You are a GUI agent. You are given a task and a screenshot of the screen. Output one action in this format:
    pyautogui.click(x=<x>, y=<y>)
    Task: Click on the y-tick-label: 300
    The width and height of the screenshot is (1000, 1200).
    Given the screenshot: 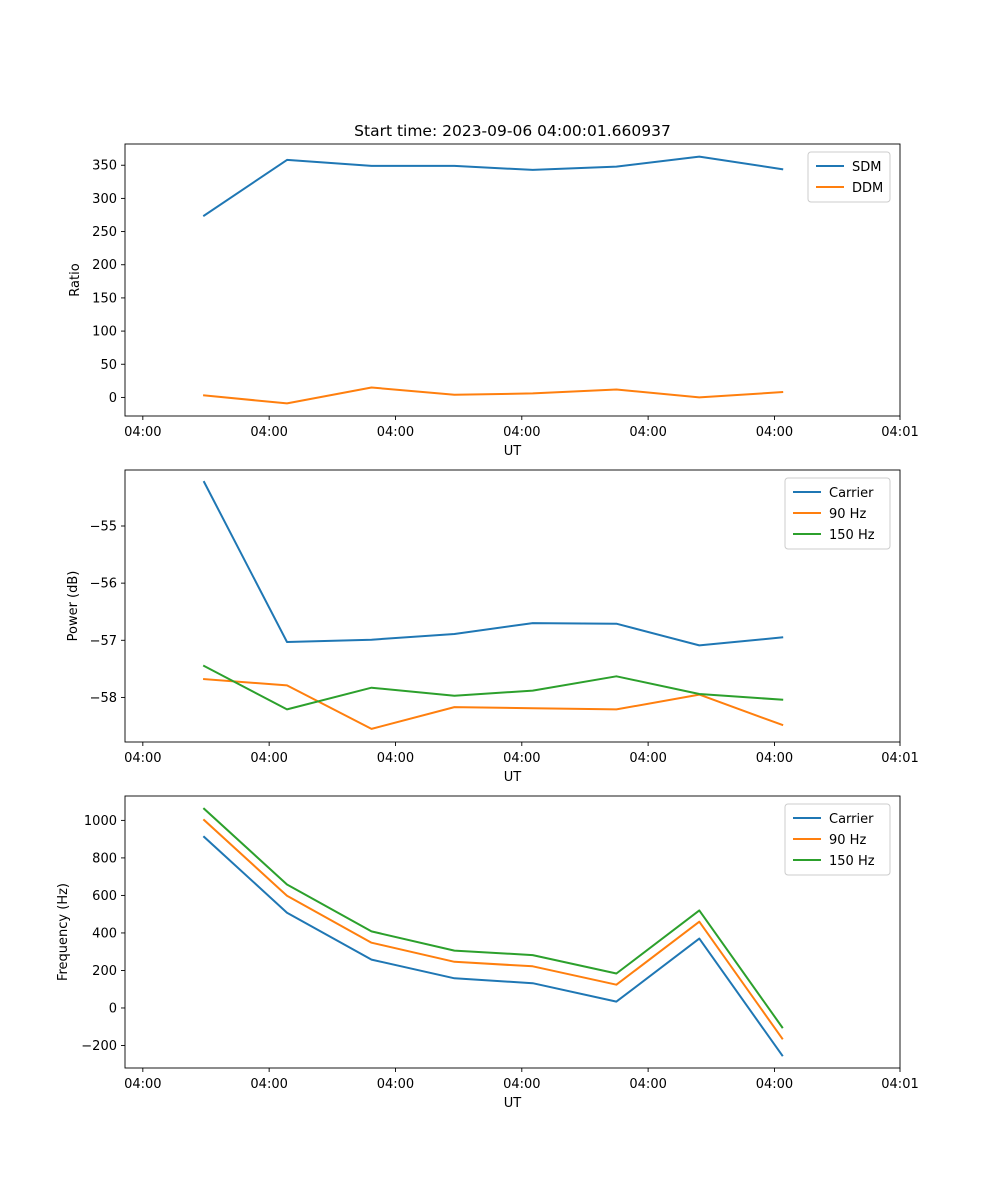 What is the action you would take?
    pyautogui.click(x=104, y=199)
    